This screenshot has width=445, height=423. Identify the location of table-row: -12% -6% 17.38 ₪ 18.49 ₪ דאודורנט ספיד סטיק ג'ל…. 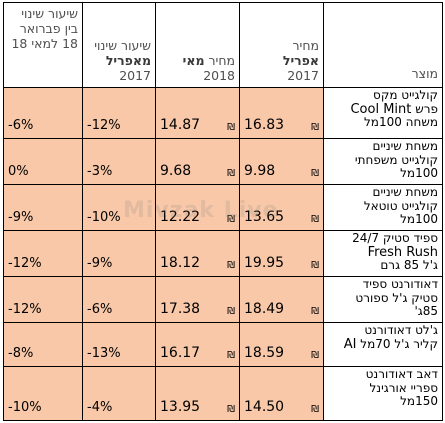
(223, 299).